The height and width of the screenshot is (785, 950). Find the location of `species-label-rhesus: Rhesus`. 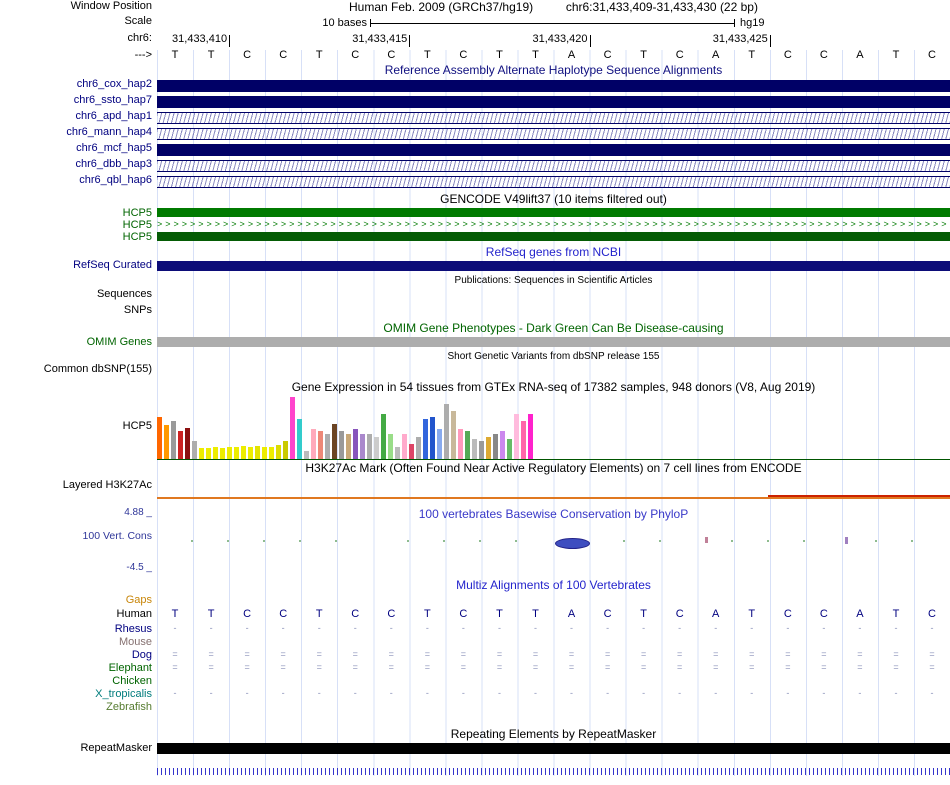

species-label-rhesus: Rhesus is located at coordinates (133, 629).